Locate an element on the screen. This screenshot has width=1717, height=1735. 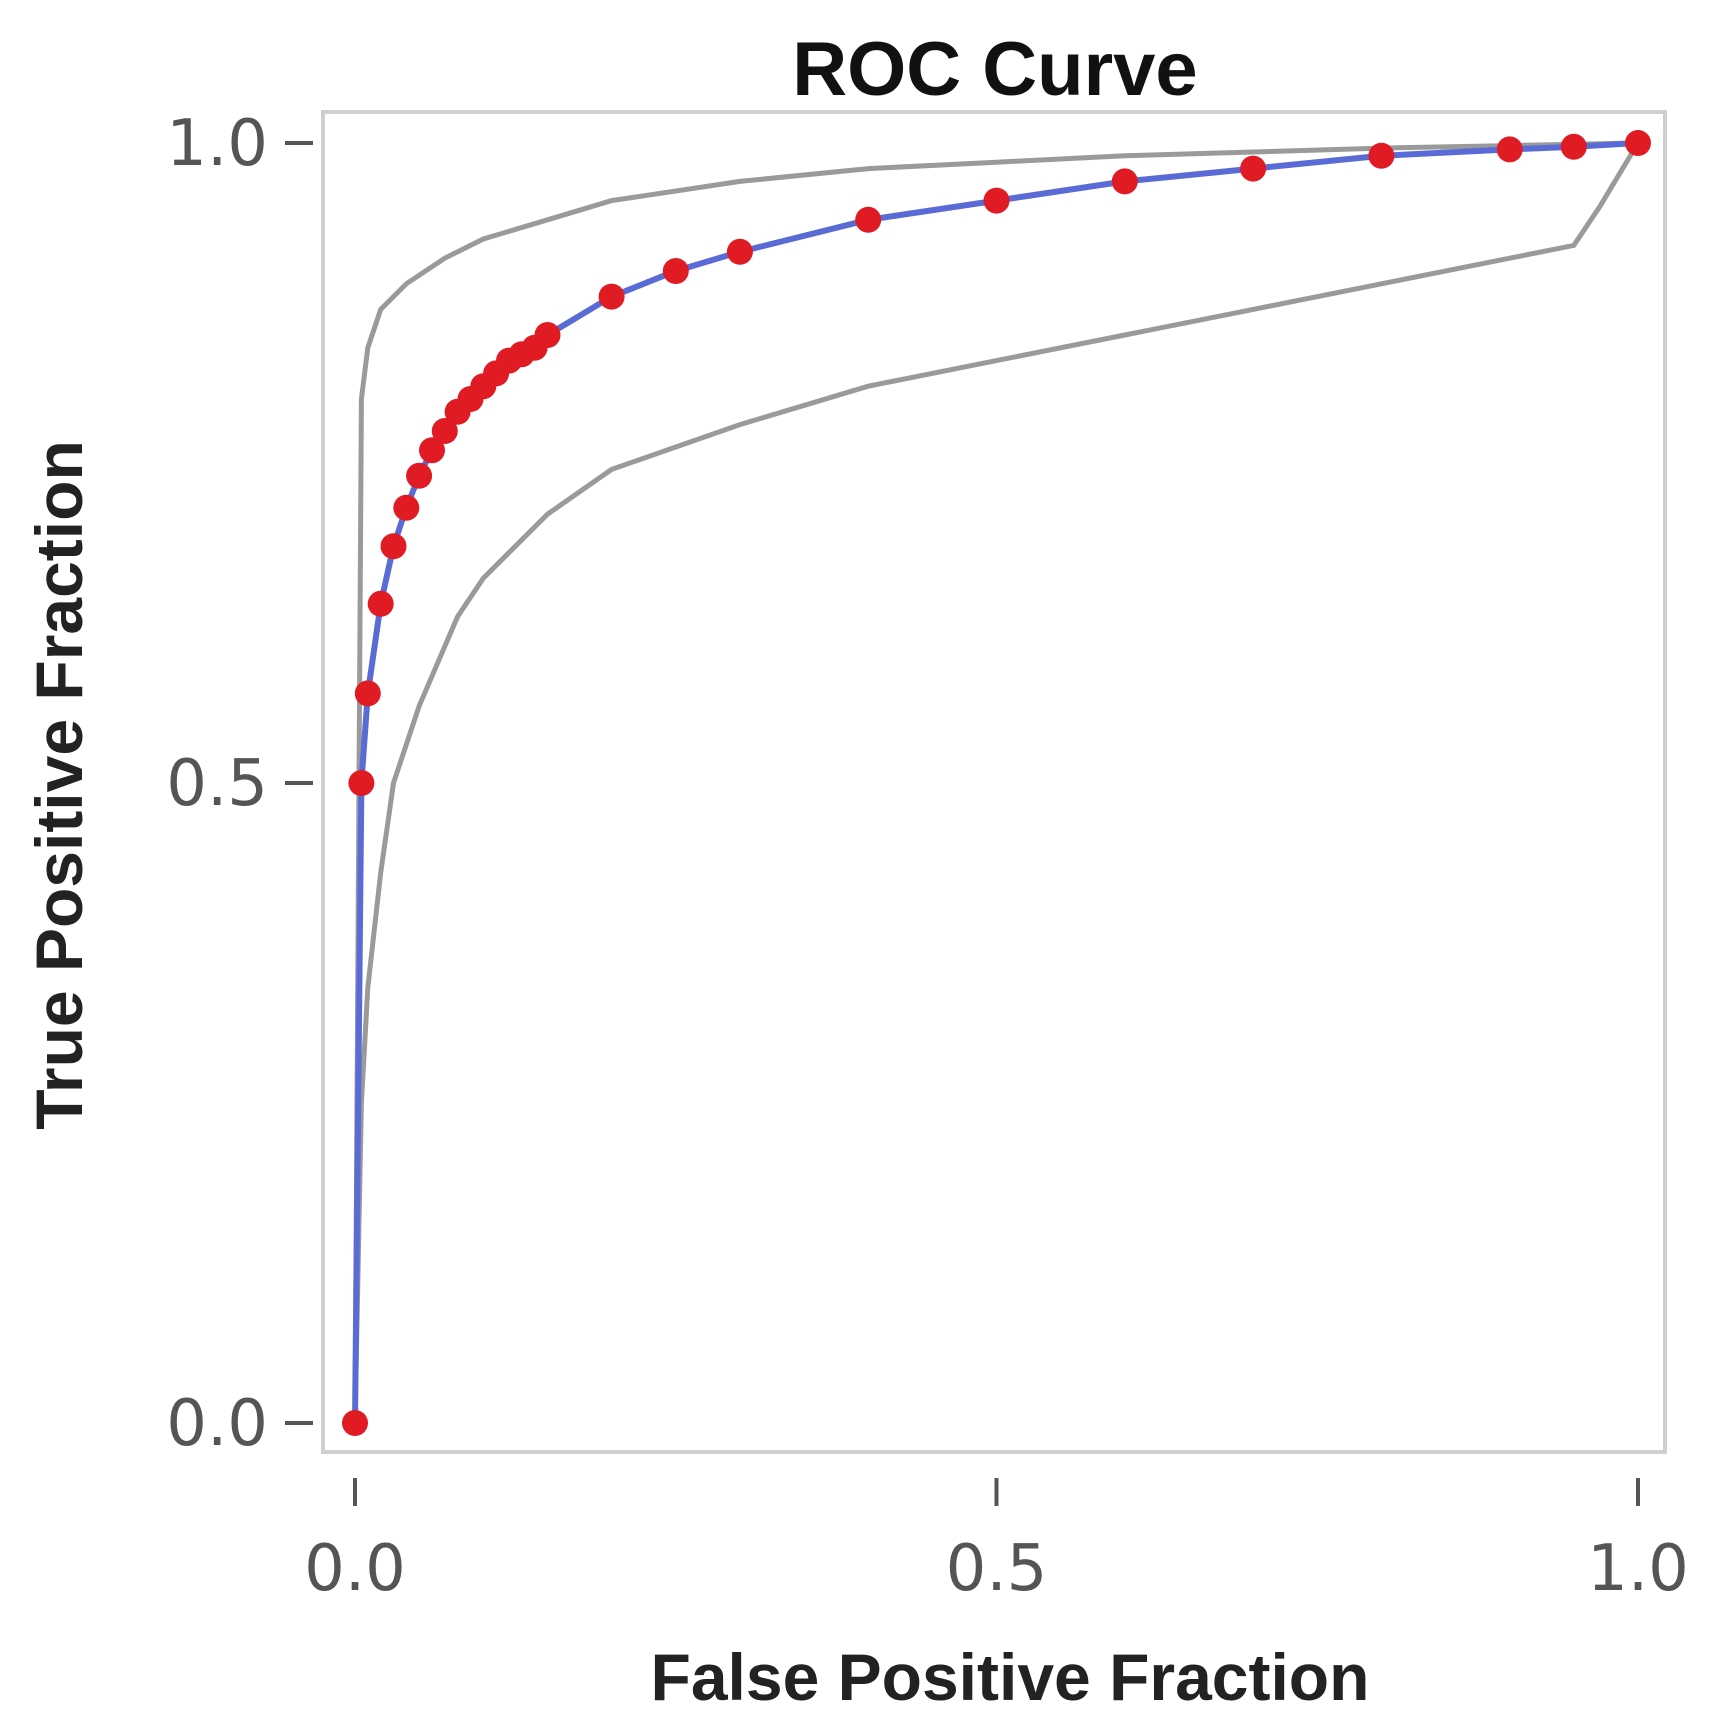
y-tick-label: 1.0 is located at coordinates (217, 144).